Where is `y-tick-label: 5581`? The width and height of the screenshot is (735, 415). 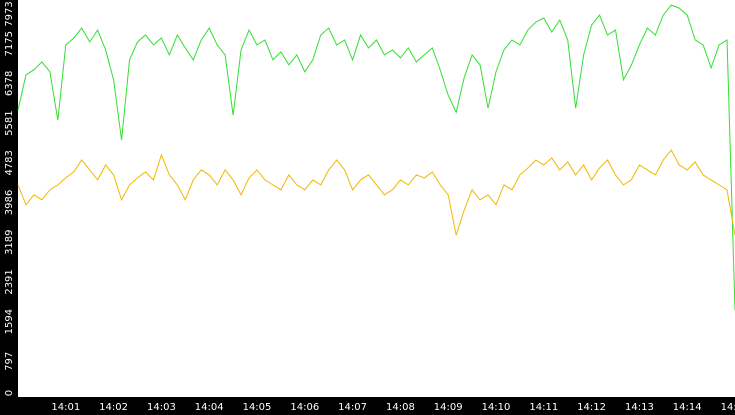 y-tick-label: 5581 is located at coordinates (9, 122).